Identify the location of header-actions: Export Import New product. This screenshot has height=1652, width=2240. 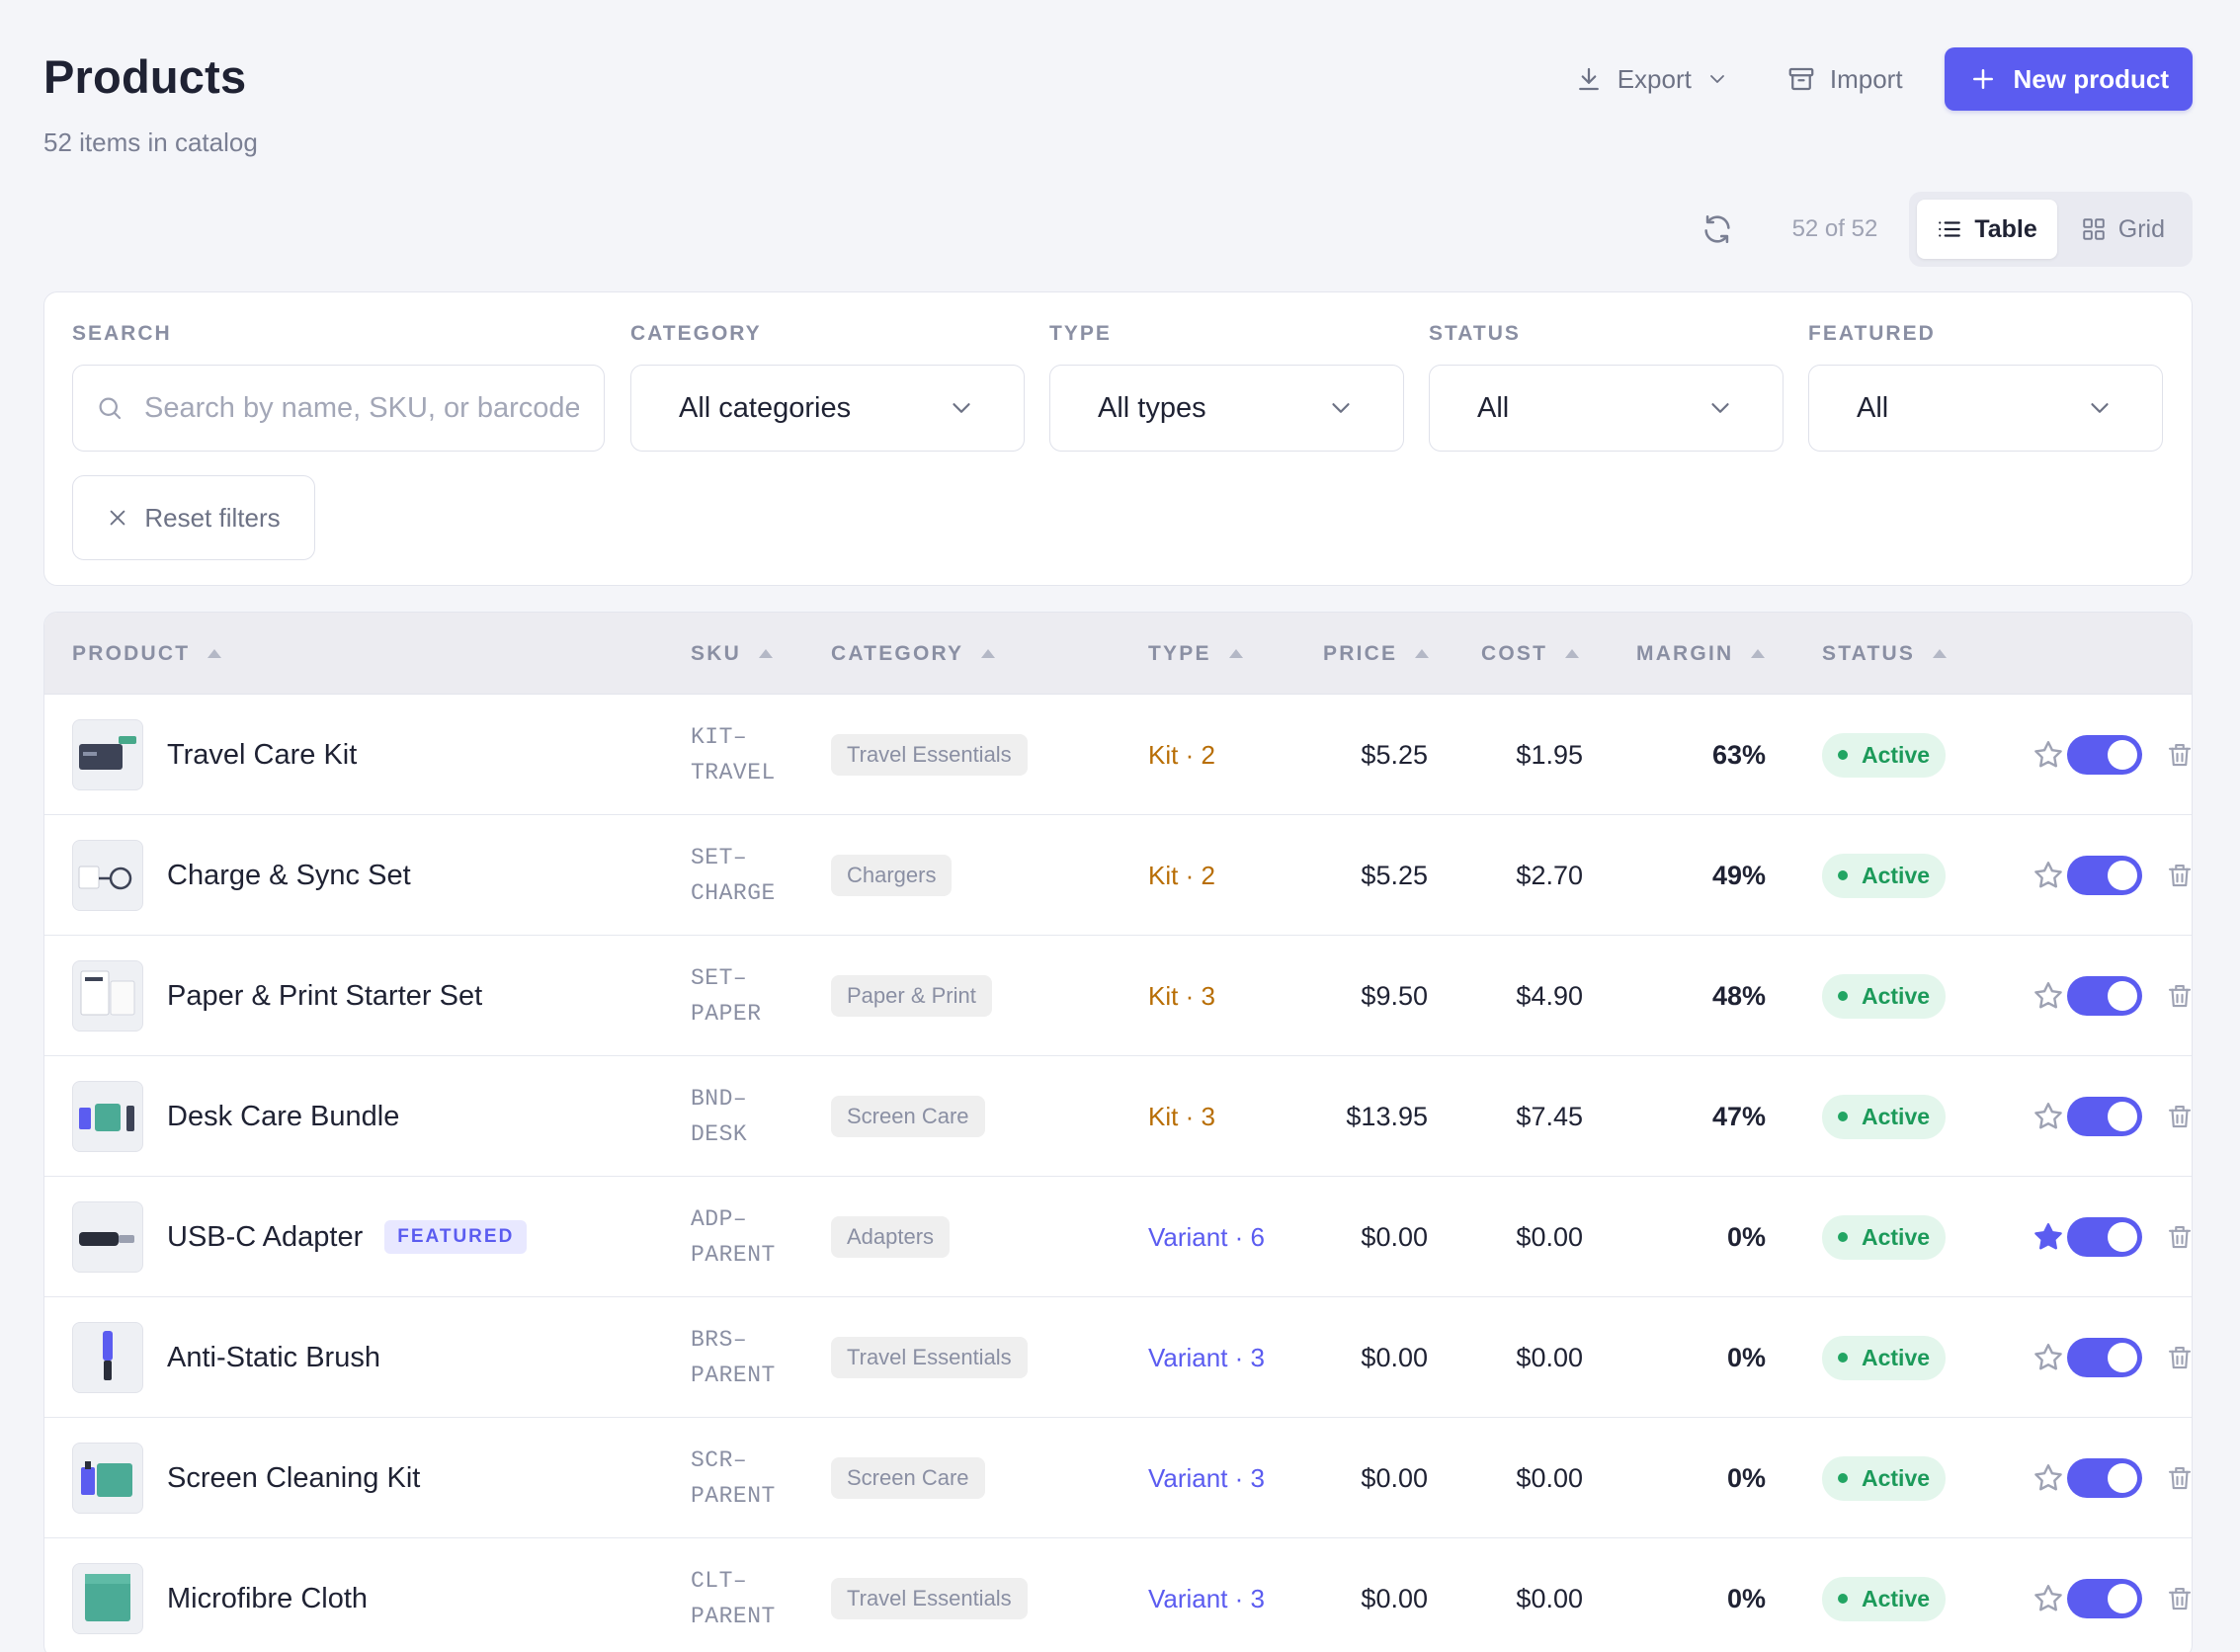
(1875, 79).